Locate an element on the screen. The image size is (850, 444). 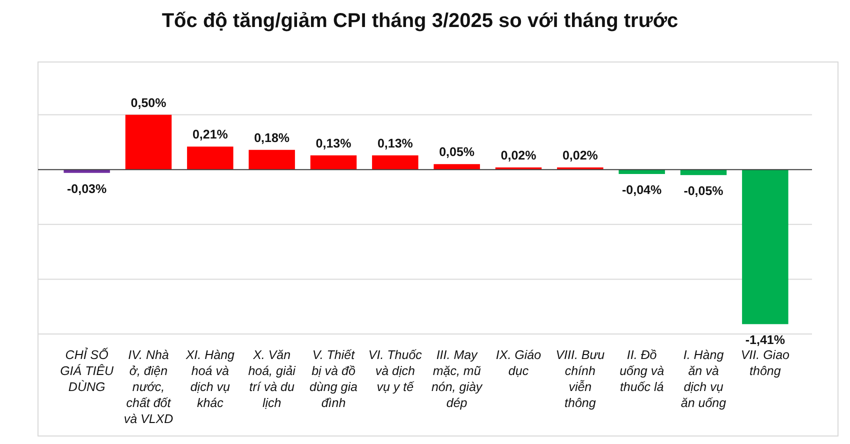
data-label: 0,05% is located at coordinates (457, 152).